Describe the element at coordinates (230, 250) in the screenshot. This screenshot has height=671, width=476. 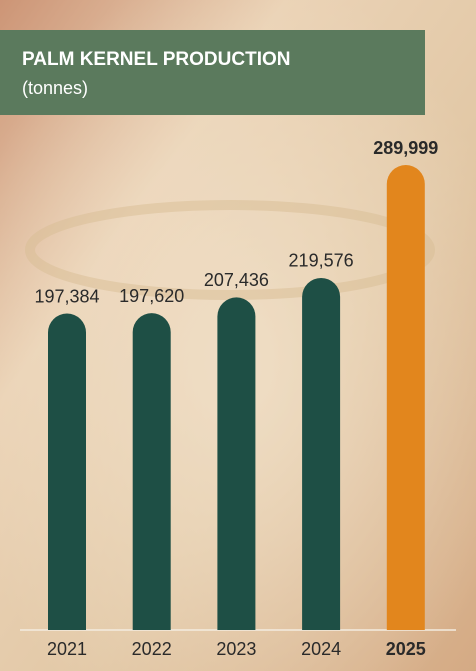
I see `basket-rim` at that location.